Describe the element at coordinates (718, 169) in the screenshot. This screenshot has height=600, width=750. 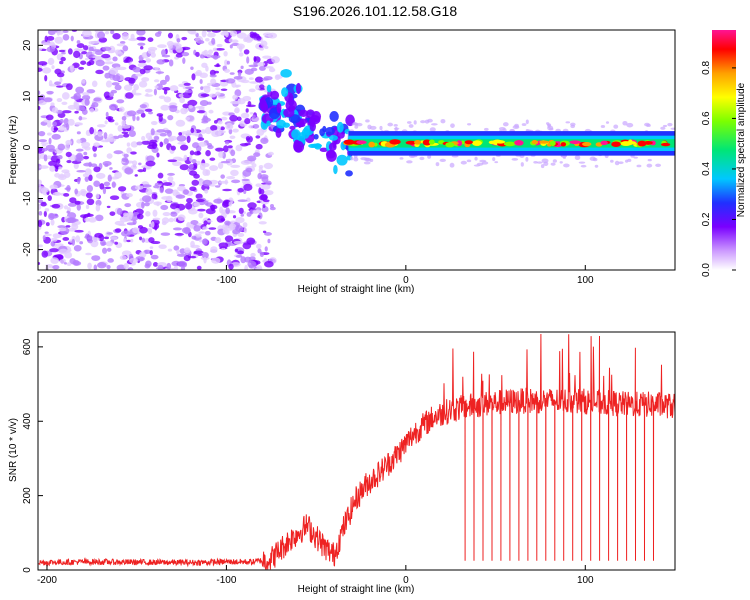
I see `colorbar-ticks: 0.0 0.2 0.4 0.6 0.8` at that location.